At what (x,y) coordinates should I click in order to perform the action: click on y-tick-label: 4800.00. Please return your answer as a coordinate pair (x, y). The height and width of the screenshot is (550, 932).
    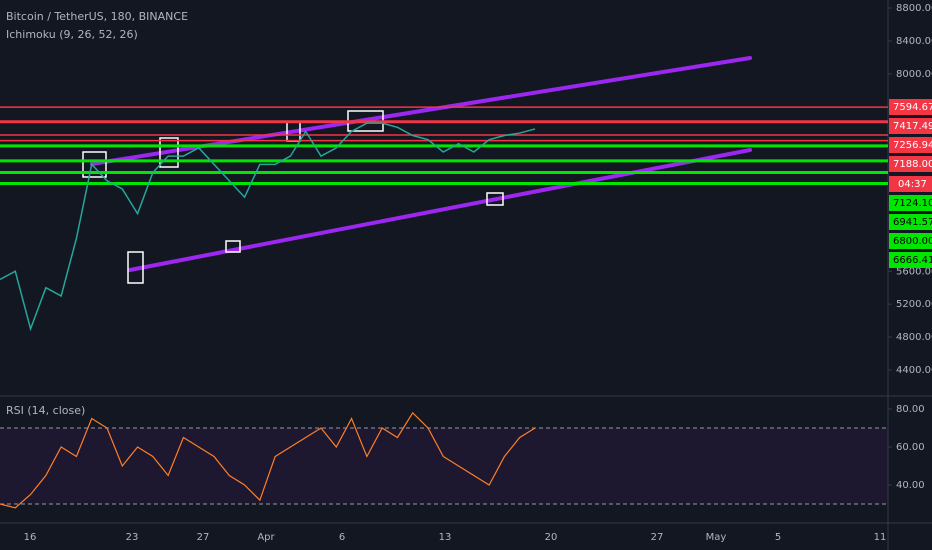
    Looking at the image, I should click on (914, 337).